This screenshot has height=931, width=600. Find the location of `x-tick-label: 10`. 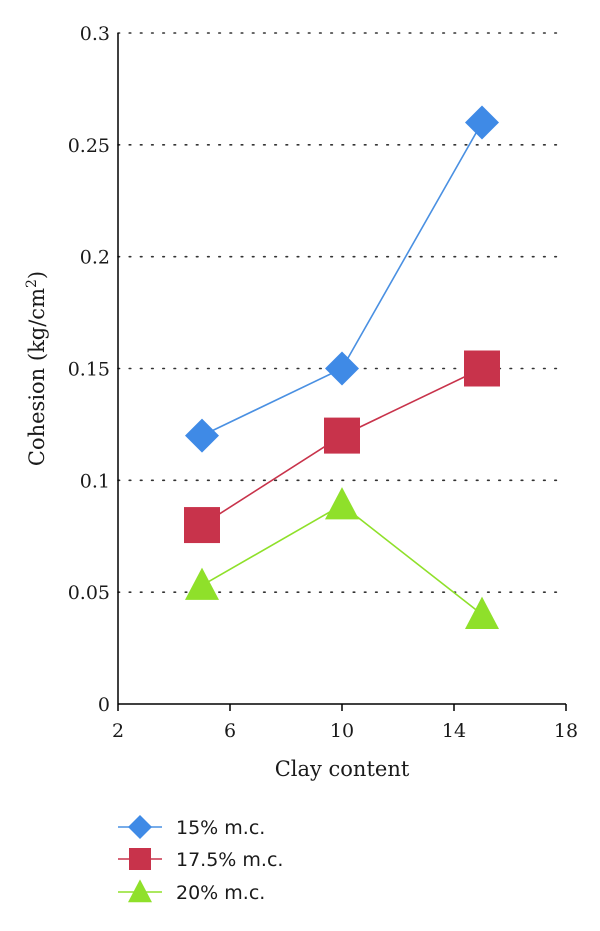

x-tick-label: 10 is located at coordinates (342, 731).